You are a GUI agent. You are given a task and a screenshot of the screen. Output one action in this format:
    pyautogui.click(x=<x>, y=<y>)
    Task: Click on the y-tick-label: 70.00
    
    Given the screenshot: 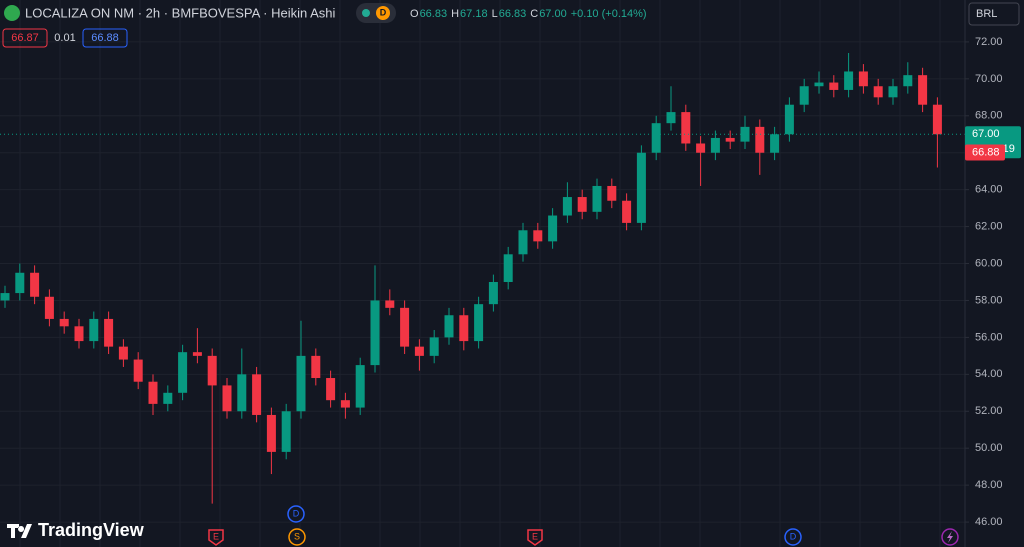 What is the action you would take?
    pyautogui.click(x=989, y=79)
    